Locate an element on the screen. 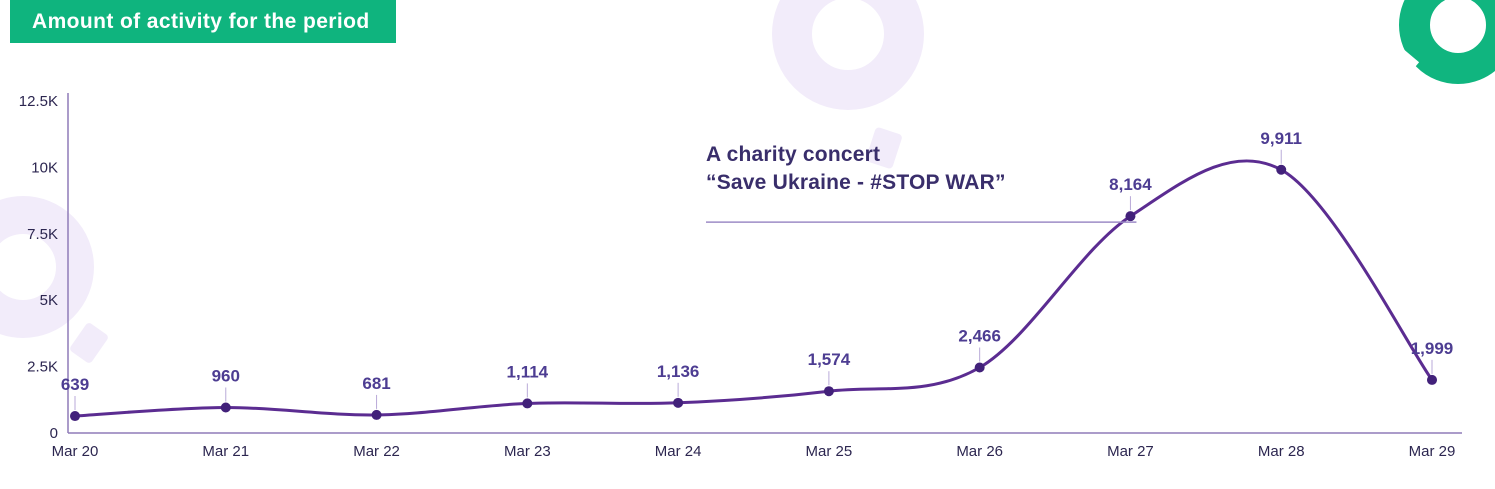 The width and height of the screenshot is (1495, 489). svg-text: Mar 20 is located at coordinates (75, 451).